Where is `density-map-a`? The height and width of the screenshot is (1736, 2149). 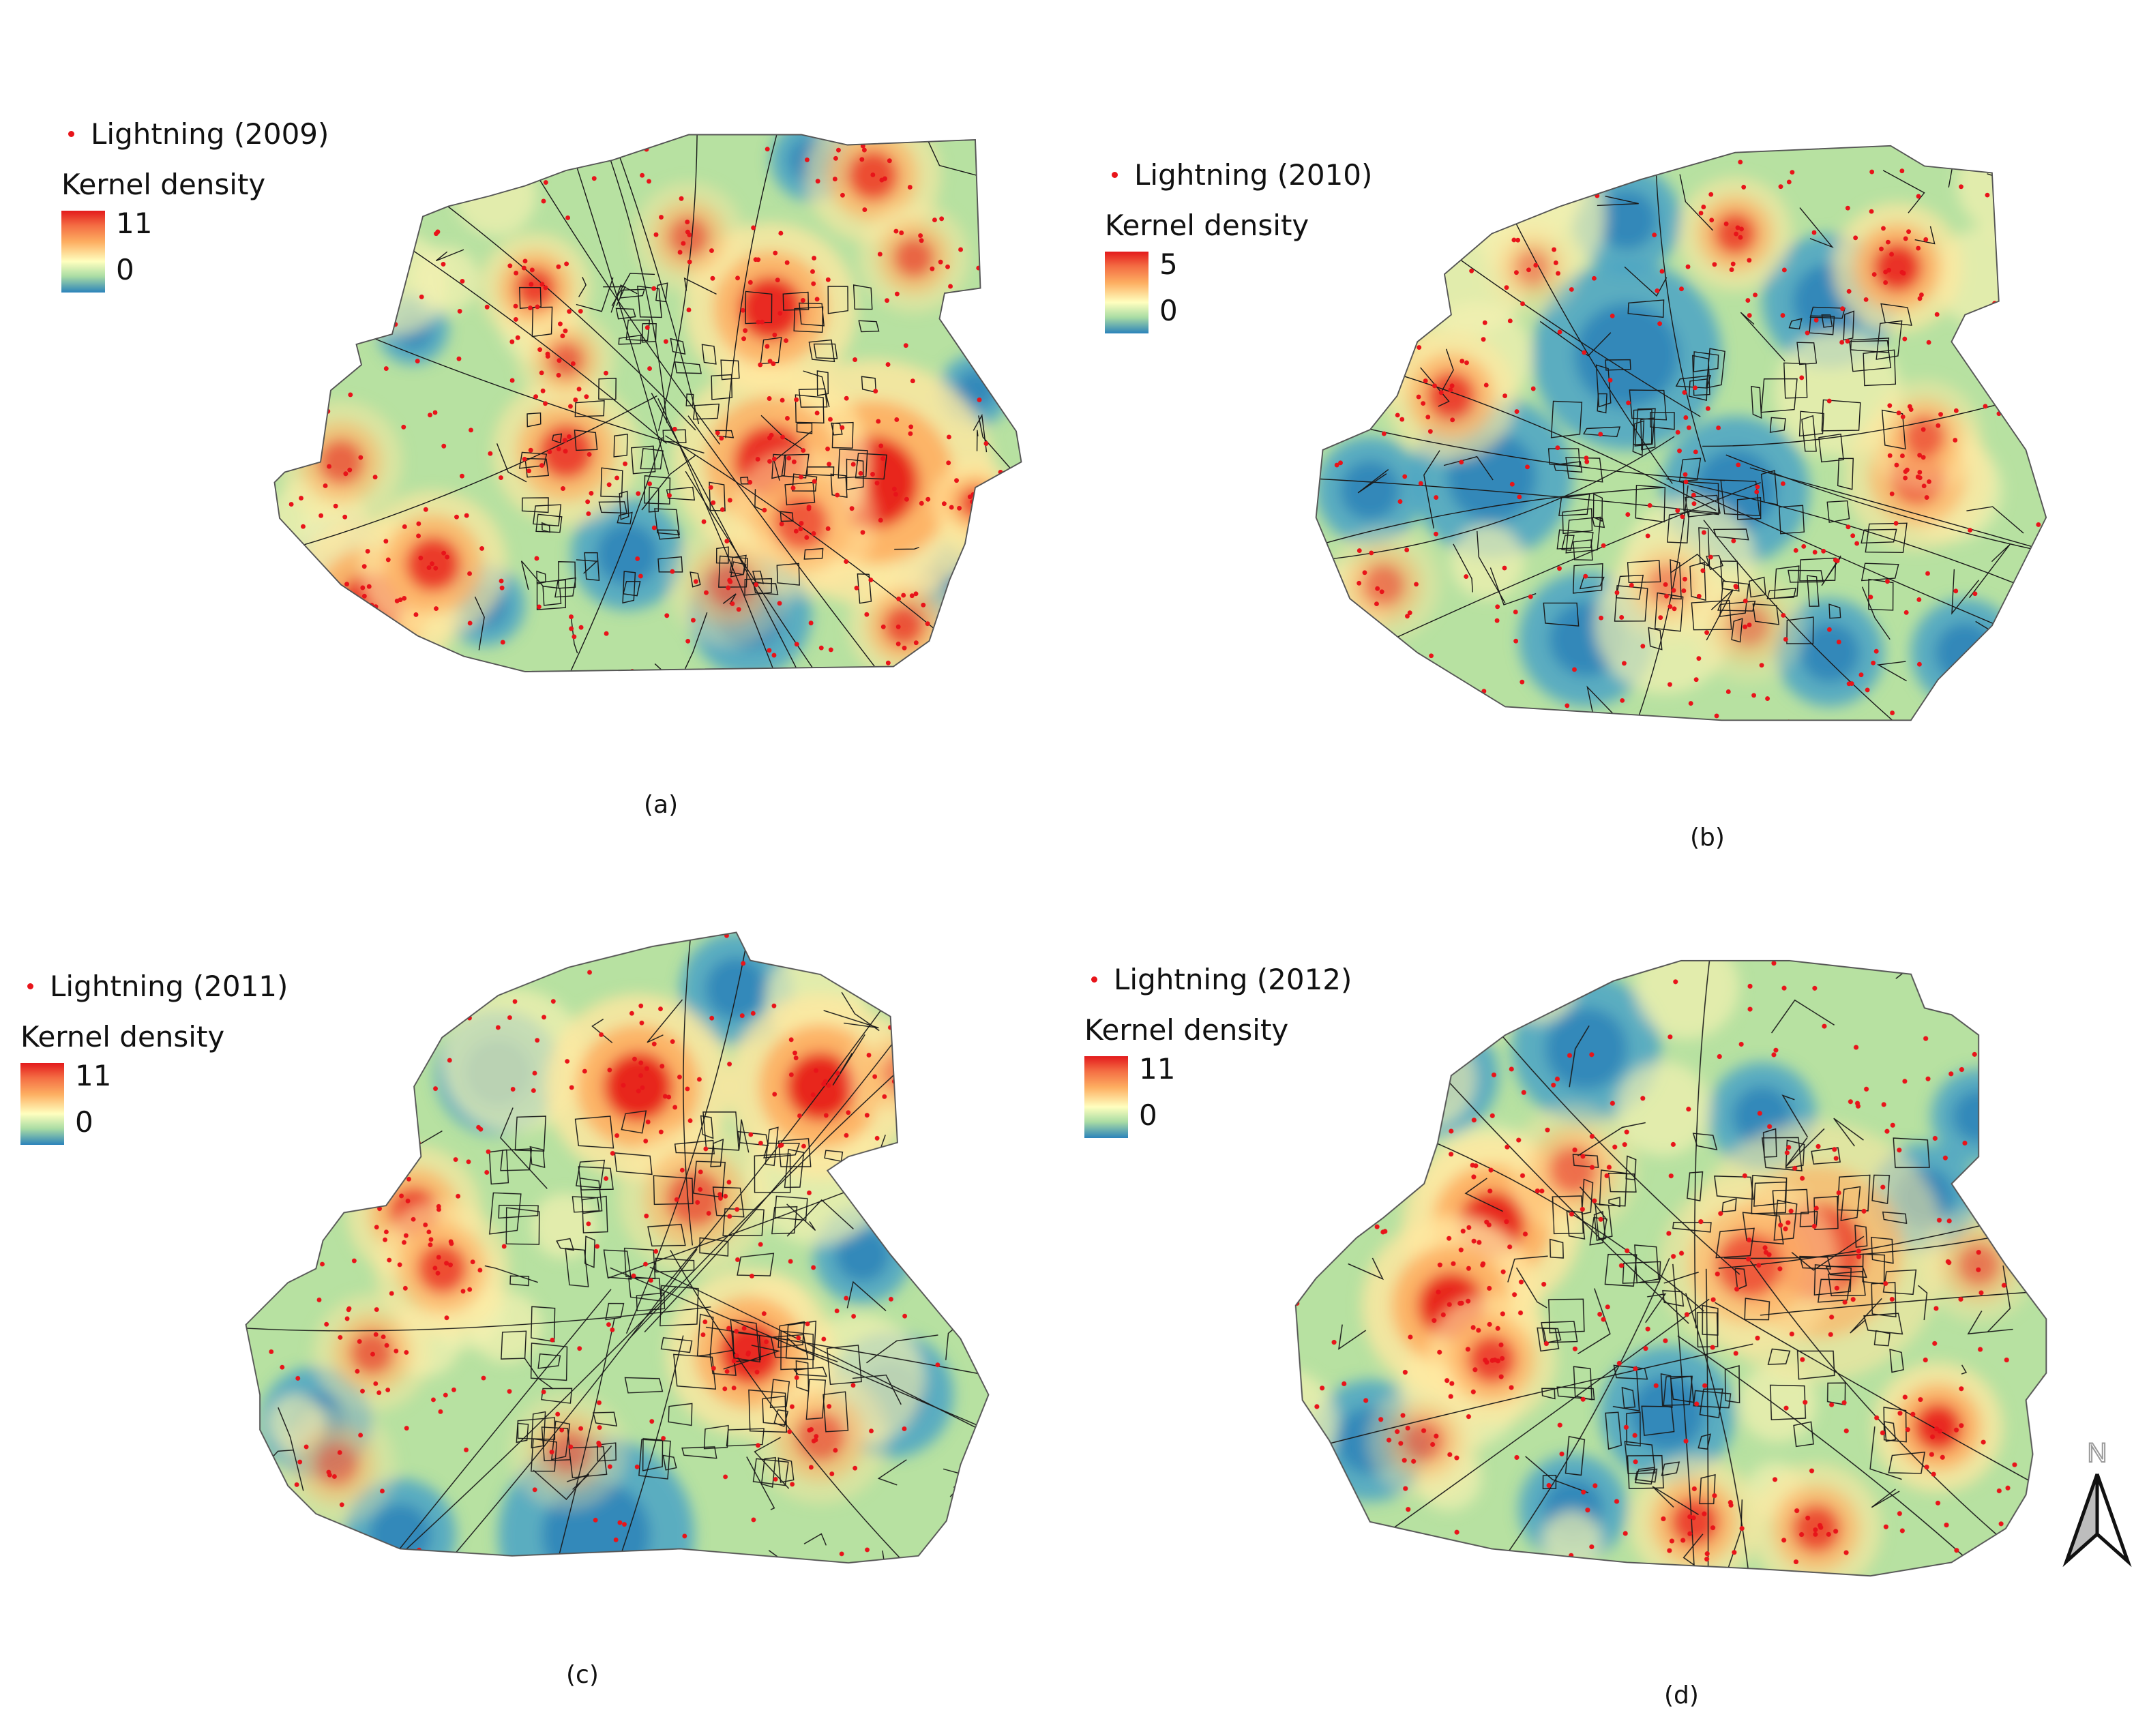 density-map-a is located at coordinates (647, 403).